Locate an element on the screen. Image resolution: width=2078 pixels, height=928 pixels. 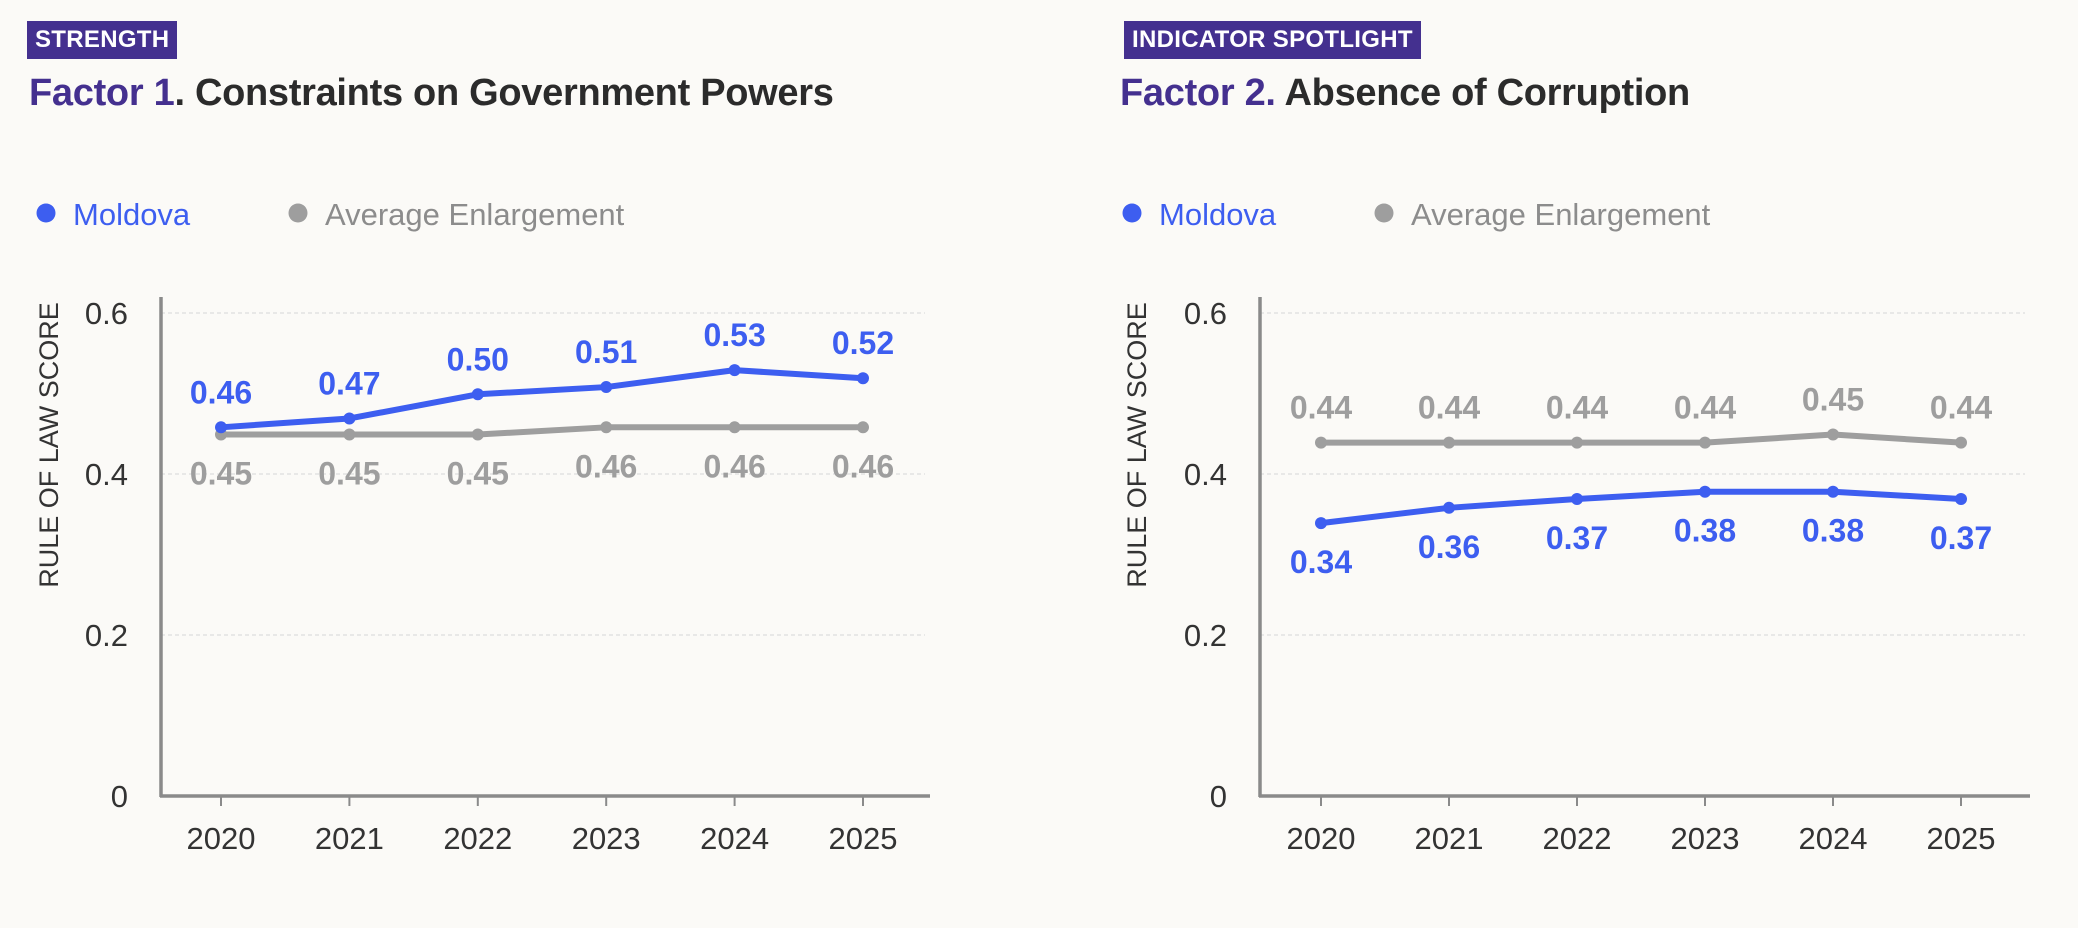
data-label-moldova: 0.36 is located at coordinates (1449, 547).